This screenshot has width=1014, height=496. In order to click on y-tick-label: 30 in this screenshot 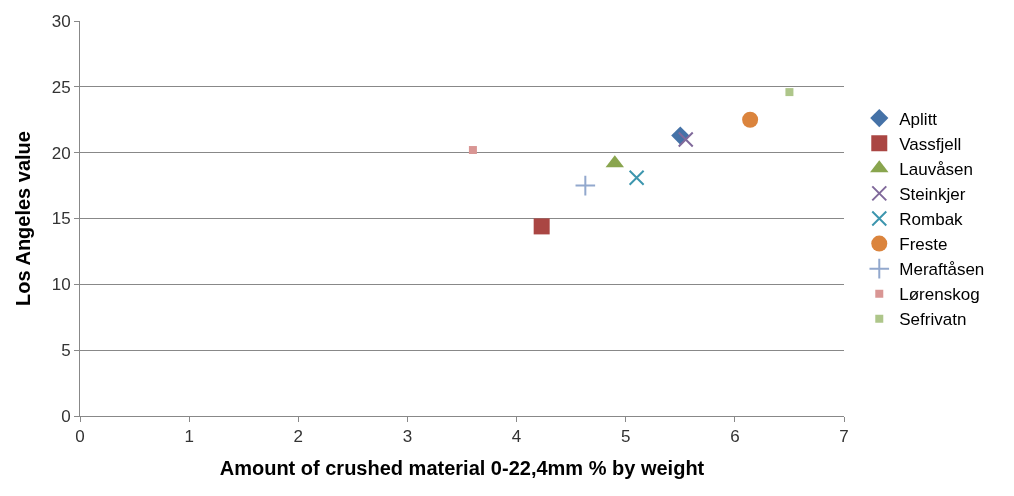, I will do `click(61, 21)`.